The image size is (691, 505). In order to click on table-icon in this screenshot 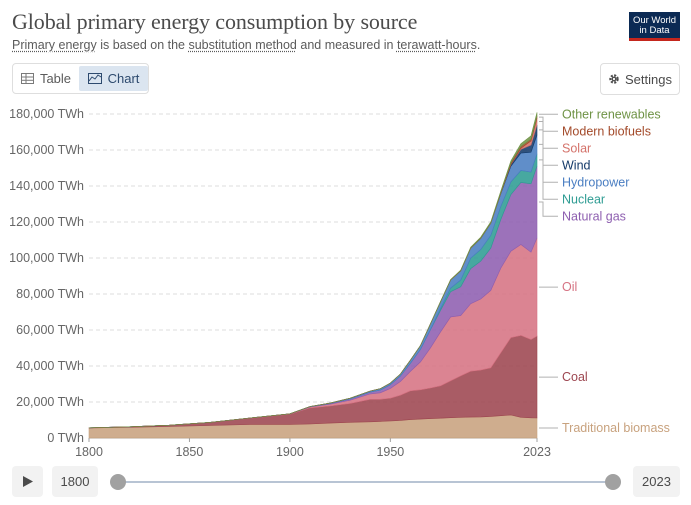, I will do `click(27, 78)`.